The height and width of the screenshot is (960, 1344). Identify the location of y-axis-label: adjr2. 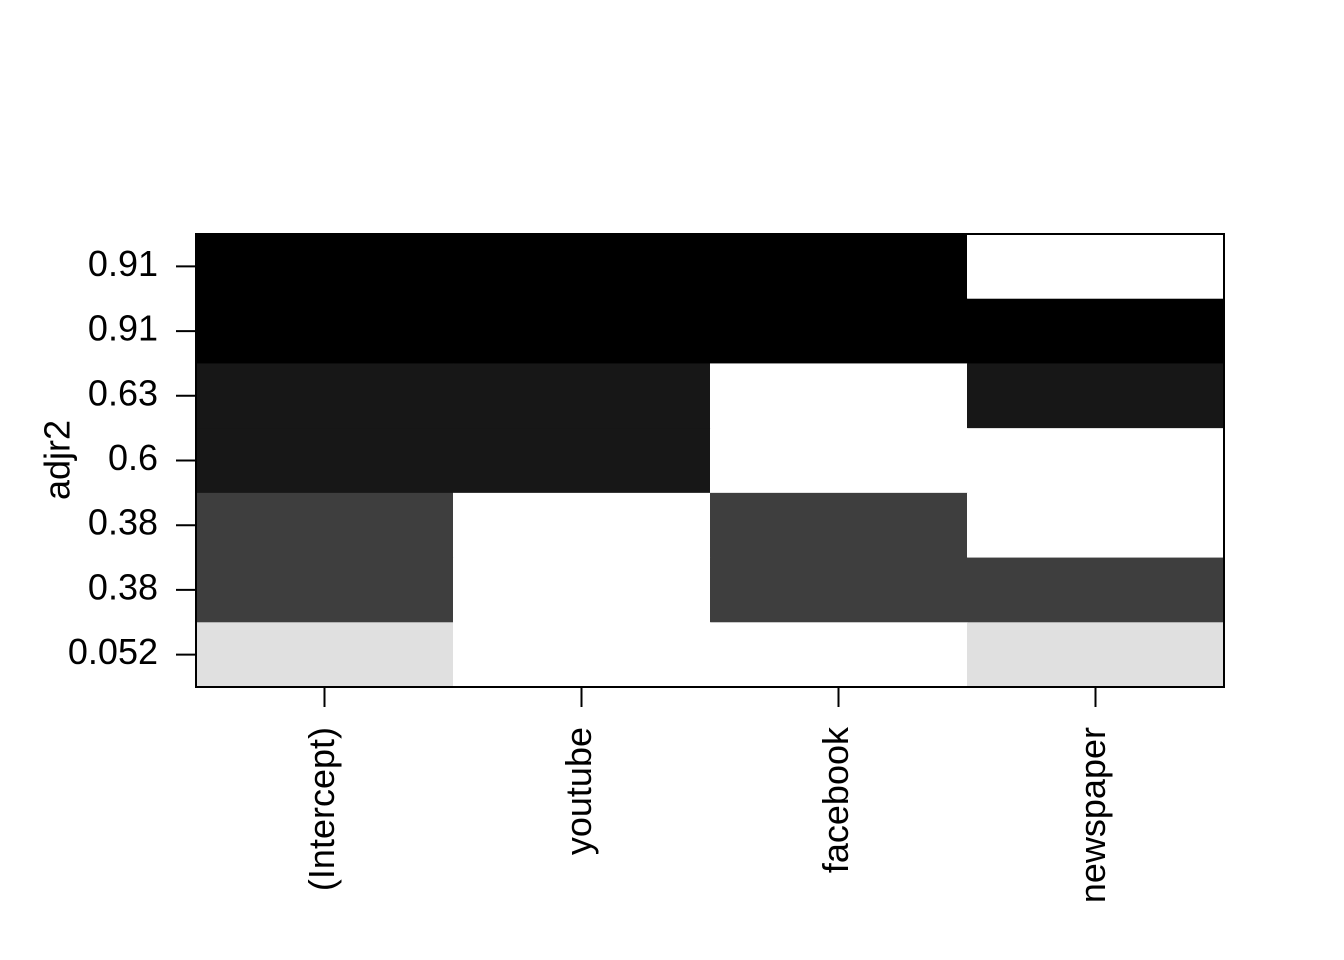
(57, 460).